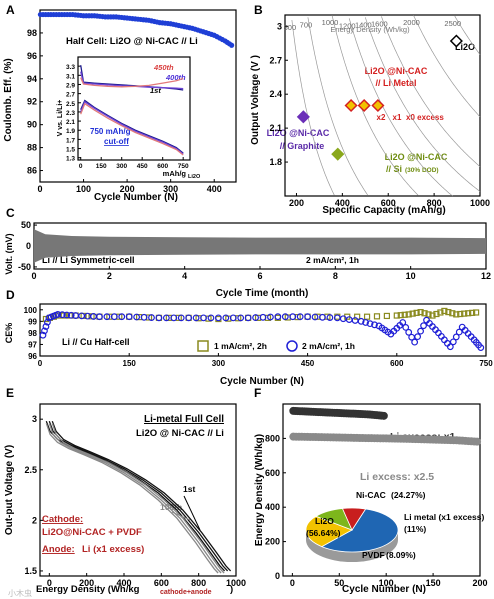 The image size is (494, 599). Describe the element at coordinates (275, 162) in the screenshot. I see `y-tick-label: 1.8` at that location.